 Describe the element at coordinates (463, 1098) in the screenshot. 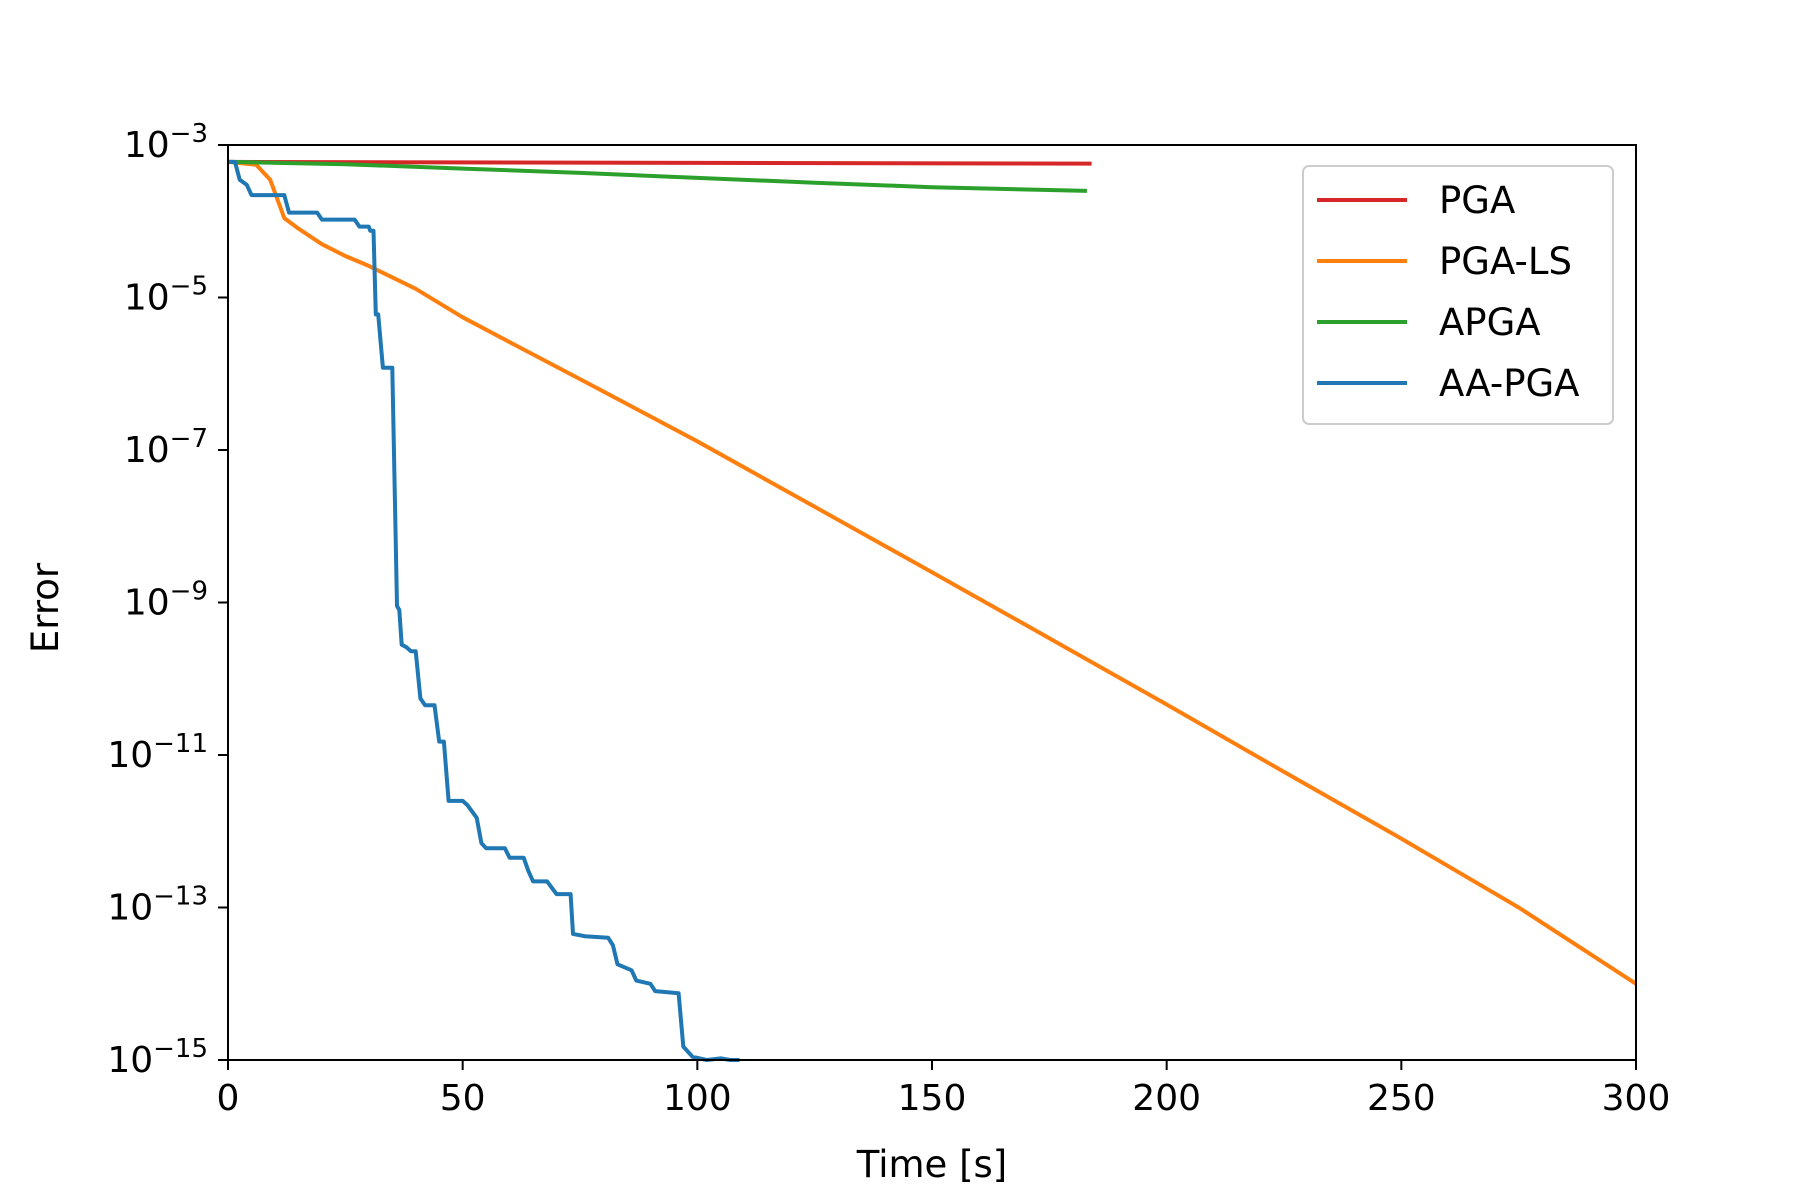

I see `x-tick-label: 50` at that location.